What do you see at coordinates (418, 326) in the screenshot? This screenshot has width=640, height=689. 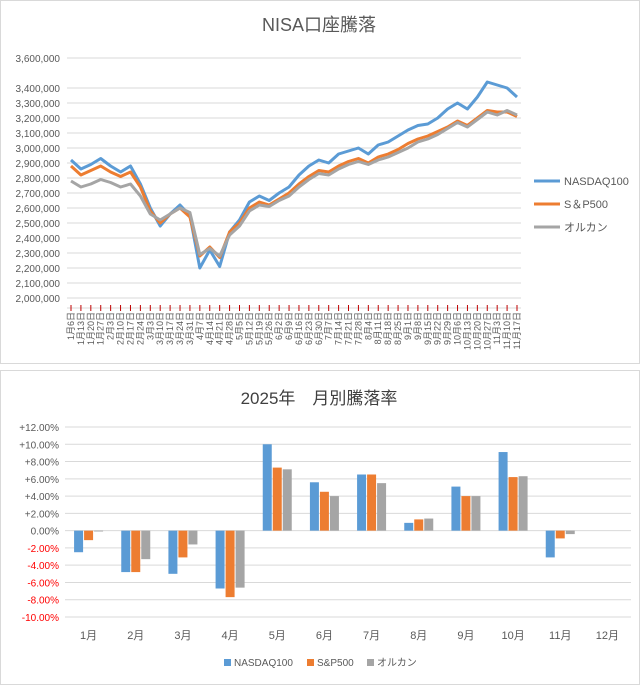 I see `x-tick-label: 9月8日` at bounding box center [418, 326].